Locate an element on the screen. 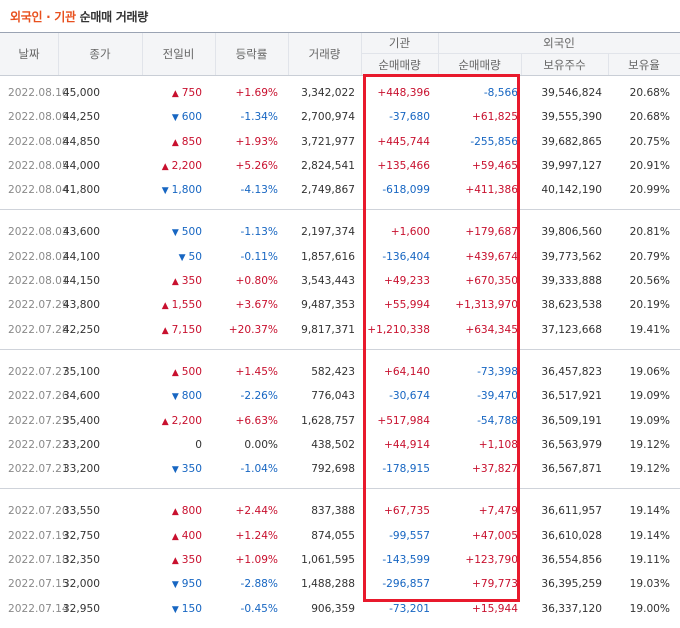 The height and width of the screenshot is (628, 680). cell-close: 42,250 is located at coordinates (81, 329).